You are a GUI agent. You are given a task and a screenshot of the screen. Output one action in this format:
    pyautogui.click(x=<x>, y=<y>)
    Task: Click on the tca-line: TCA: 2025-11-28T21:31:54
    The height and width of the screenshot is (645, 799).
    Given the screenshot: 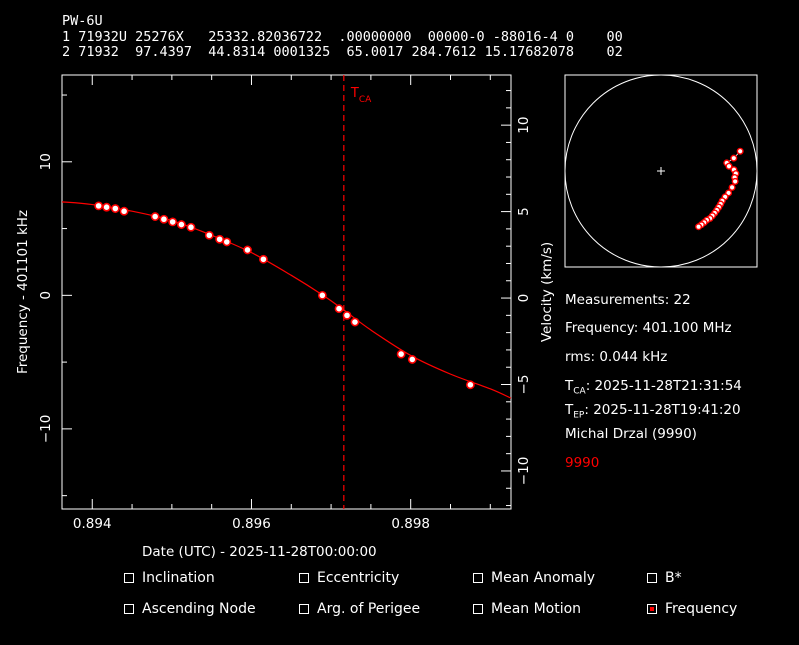 What is the action you would take?
    pyautogui.click(x=653, y=387)
    